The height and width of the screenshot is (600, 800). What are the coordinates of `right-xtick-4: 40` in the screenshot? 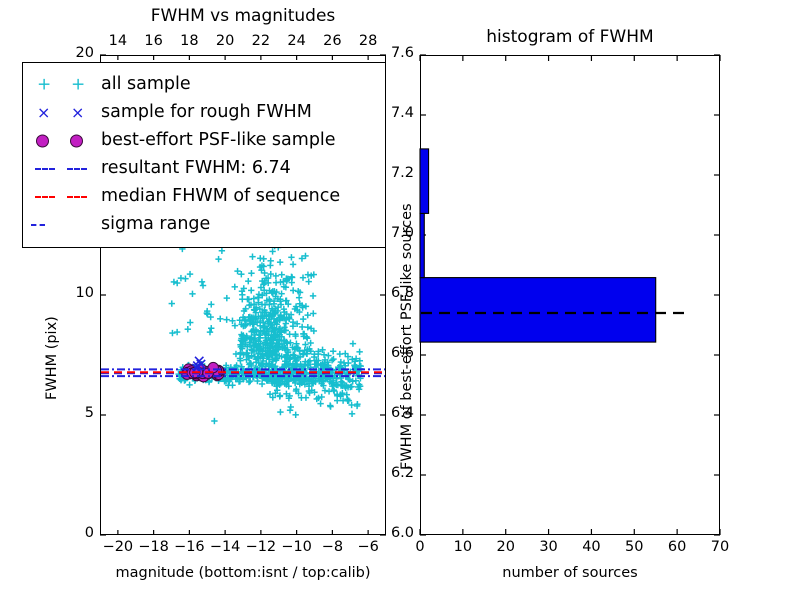 It's located at (591, 547).